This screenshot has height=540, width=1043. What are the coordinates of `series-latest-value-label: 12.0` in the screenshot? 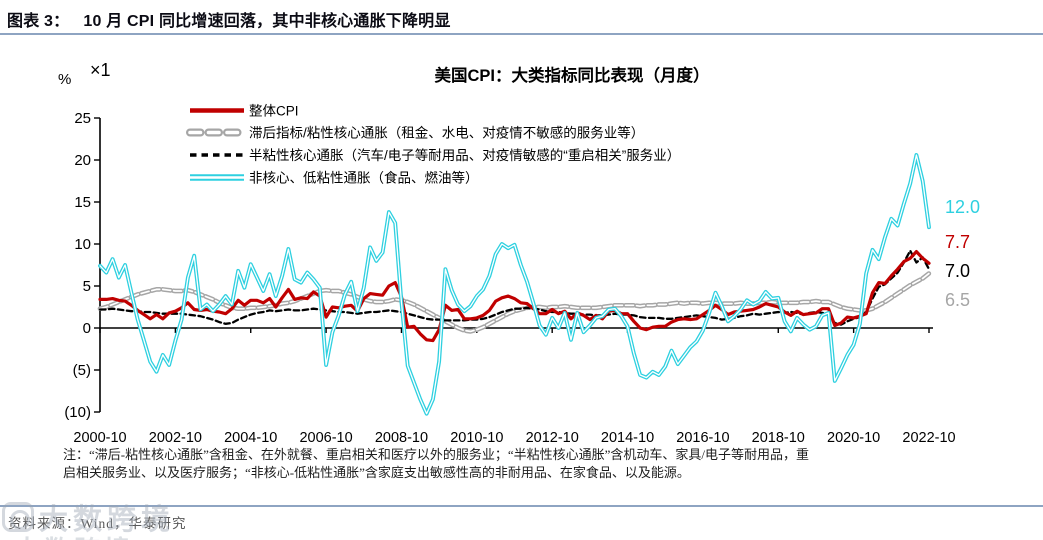 It's located at (962, 207).